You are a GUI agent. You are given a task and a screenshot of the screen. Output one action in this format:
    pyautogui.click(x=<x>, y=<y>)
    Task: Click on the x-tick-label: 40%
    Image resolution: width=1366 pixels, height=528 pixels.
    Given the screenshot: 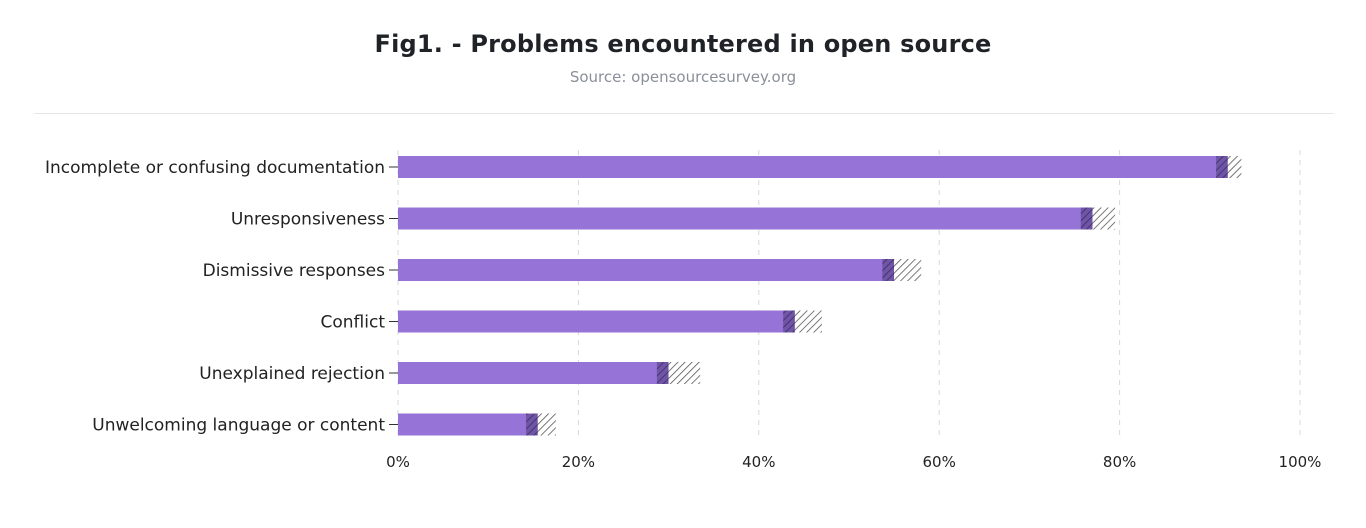 What is the action you would take?
    pyautogui.click(x=758, y=462)
    